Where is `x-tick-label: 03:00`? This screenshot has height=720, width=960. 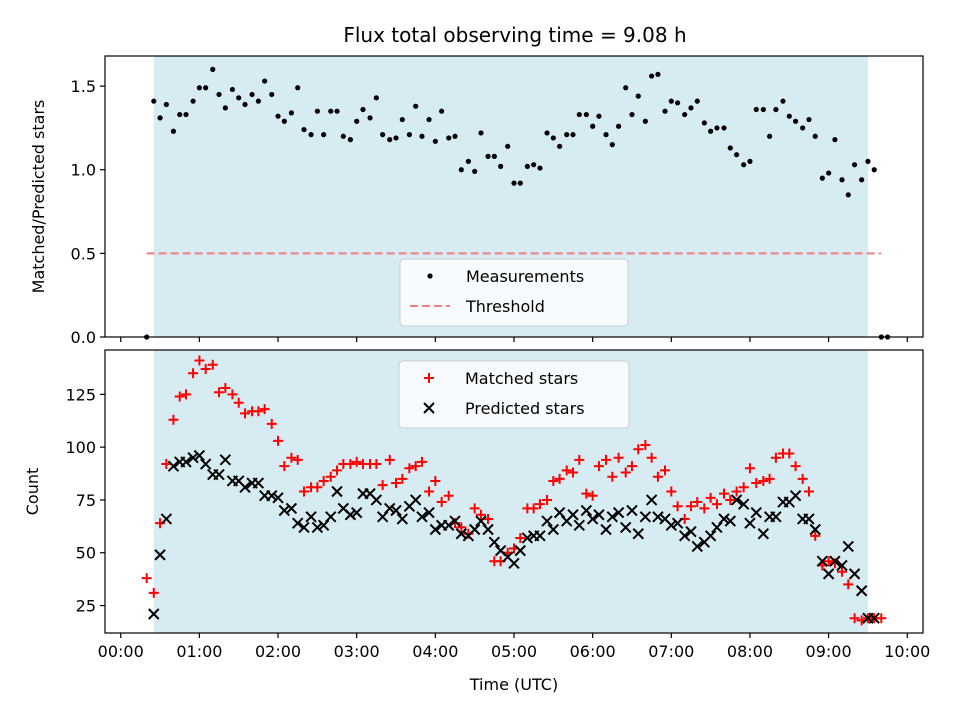
x-tick-label: 03:00 is located at coordinates (357, 651).